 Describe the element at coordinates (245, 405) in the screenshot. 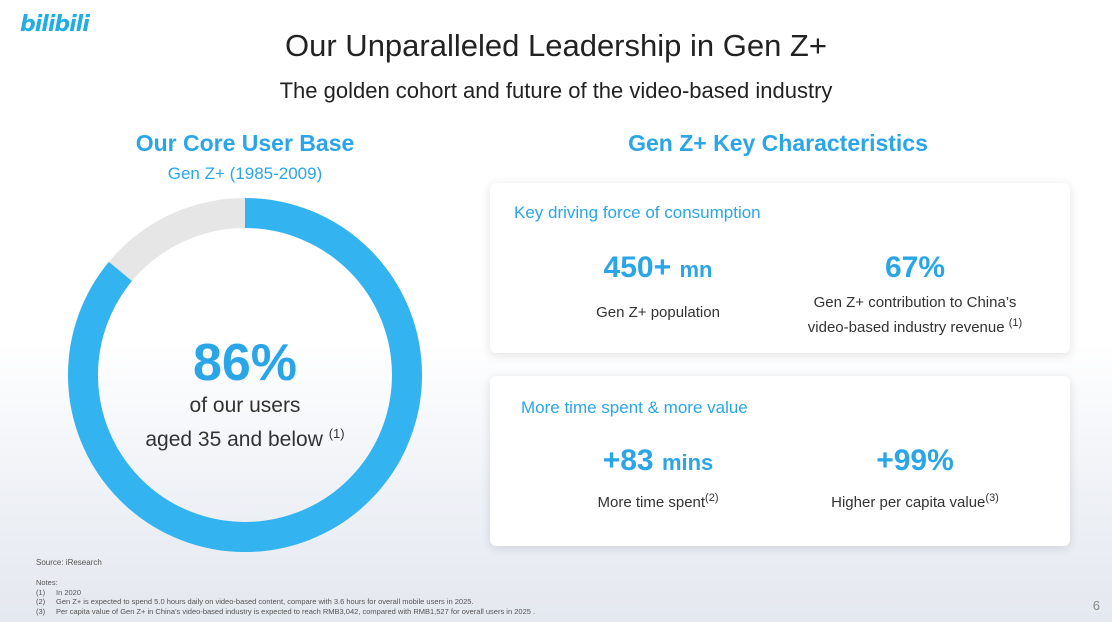

I see `user-share-line1: of our users` at that location.